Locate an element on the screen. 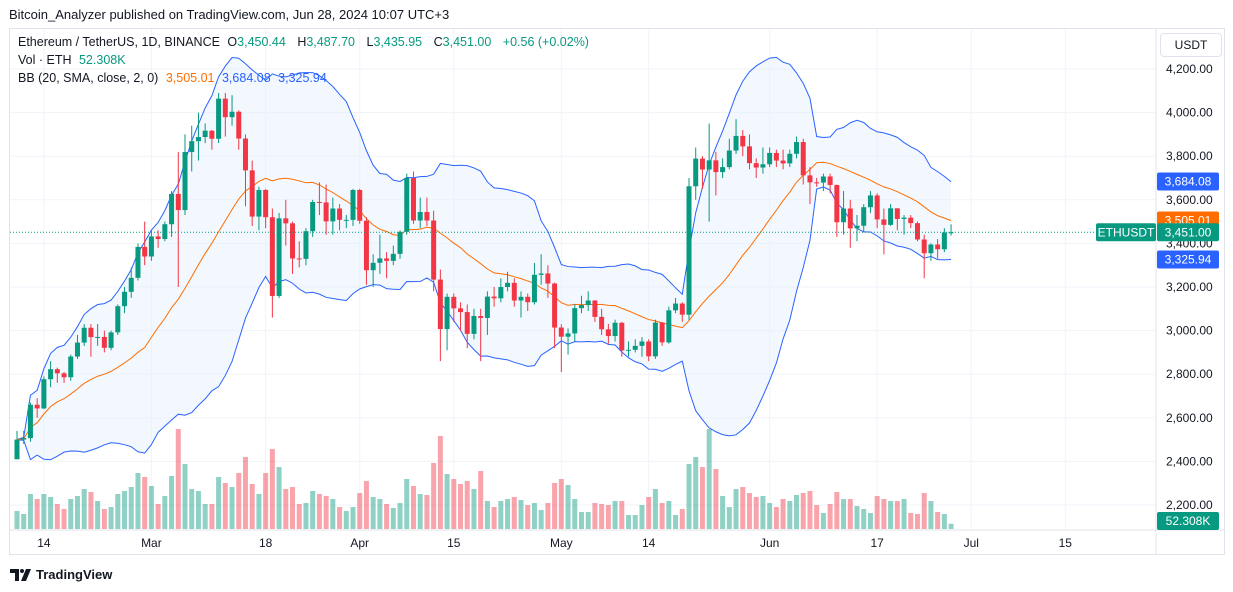 The image size is (1233, 592). symbol-name: Ethereum / TetherUS, 1D, BINANCE is located at coordinates (119, 42).